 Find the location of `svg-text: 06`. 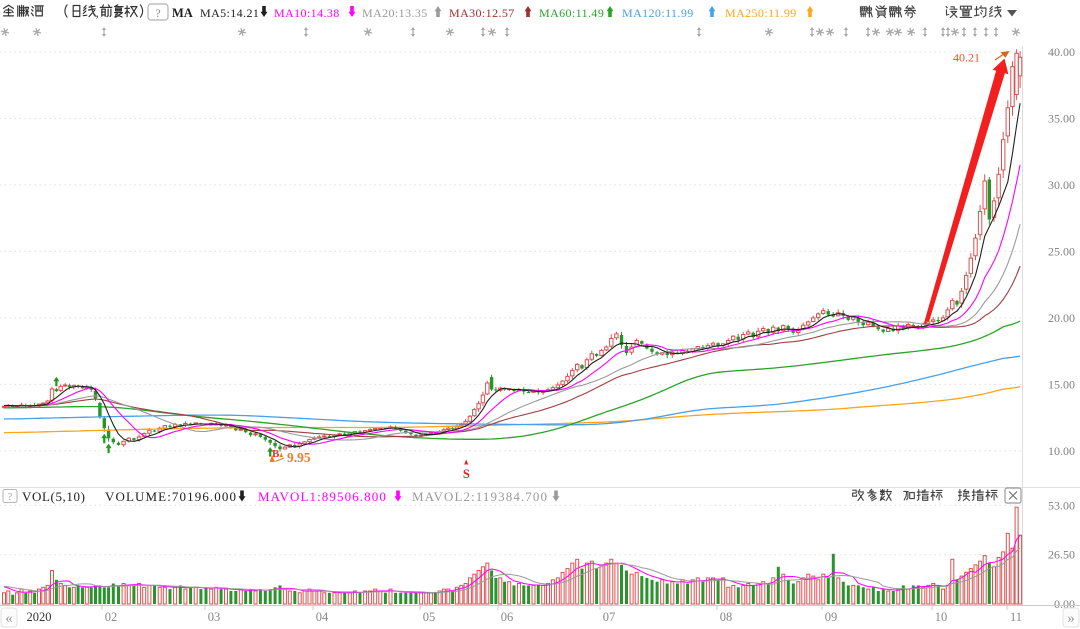

svg-text: 06 is located at coordinates (507, 617).